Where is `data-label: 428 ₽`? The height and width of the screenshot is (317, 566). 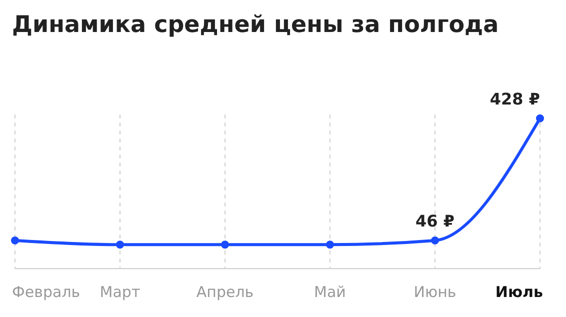
data-label: 428 ₽ is located at coordinates (515, 98).